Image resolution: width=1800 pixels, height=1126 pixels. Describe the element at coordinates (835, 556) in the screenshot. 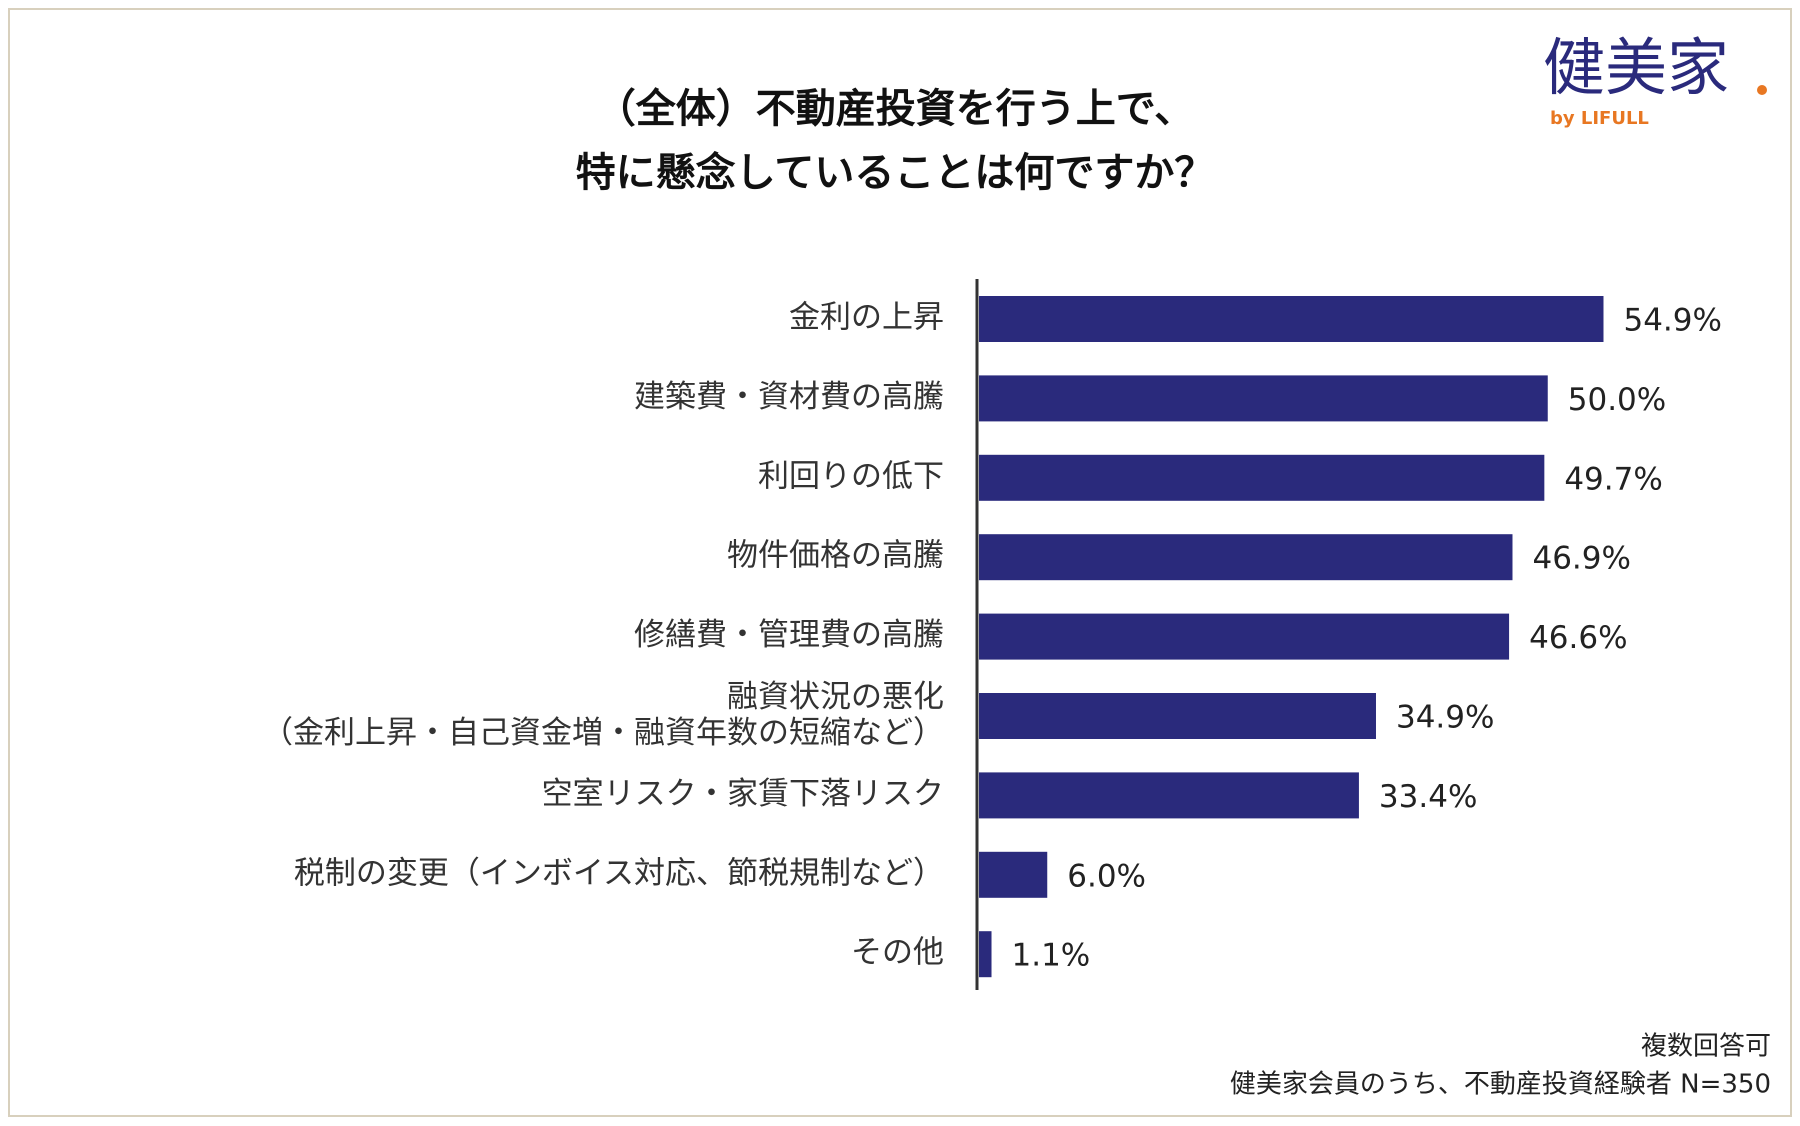

I see `category-label: 物件価格の高騰` at that location.